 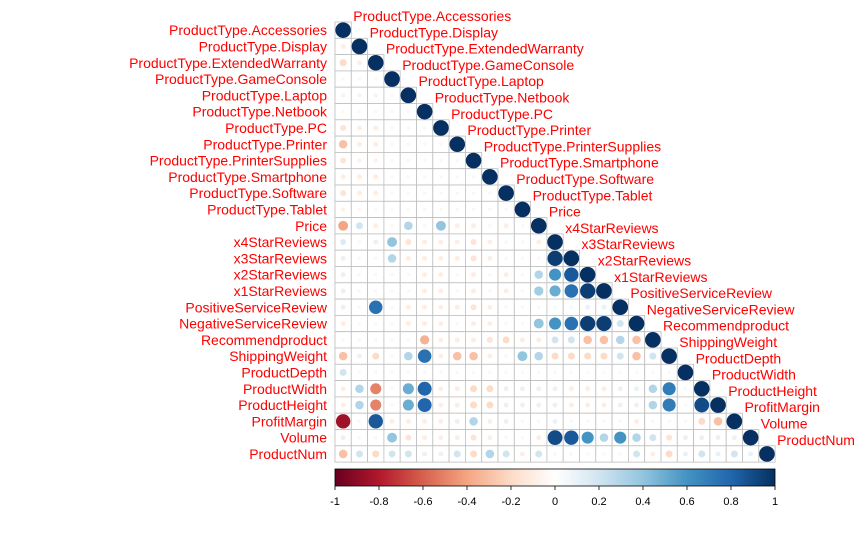 I want to click on row-label: ProductType.PC, so click(x=276, y=128).